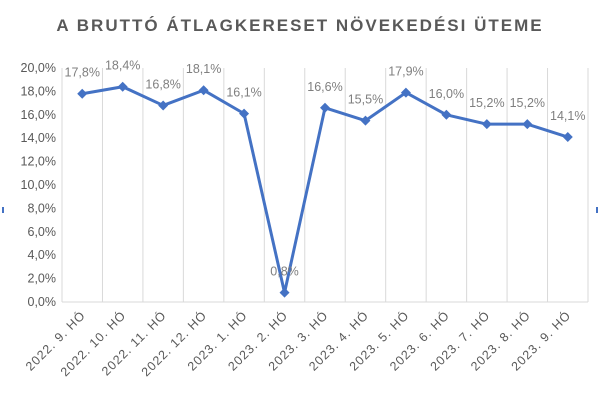 Image resolution: width=600 pixels, height=400 pixels. Describe the element at coordinates (203, 69) in the screenshot. I see `data-label: 18,1%` at that location.